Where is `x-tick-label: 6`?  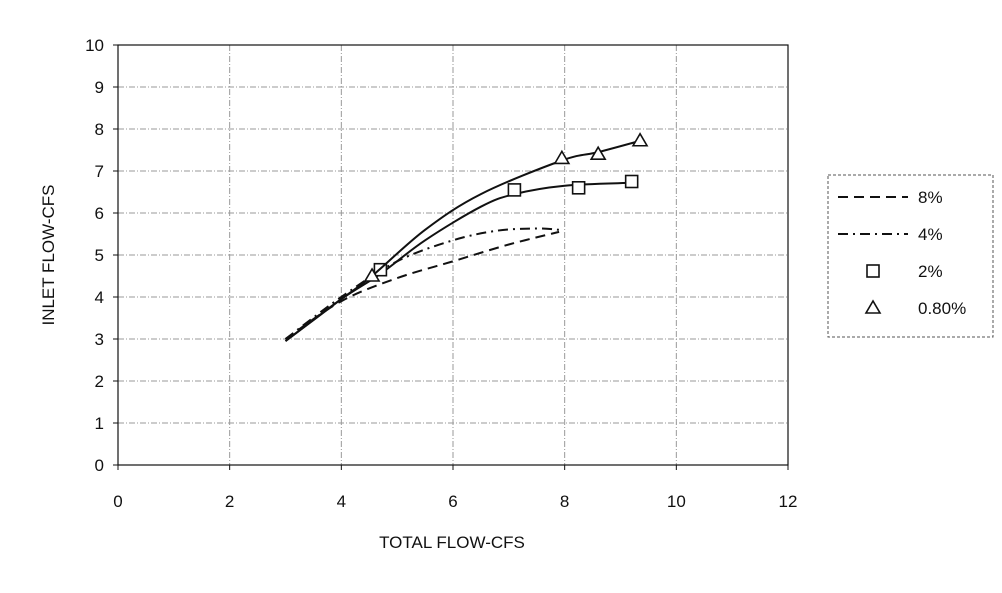 x-tick-label: 6 is located at coordinates (452, 501).